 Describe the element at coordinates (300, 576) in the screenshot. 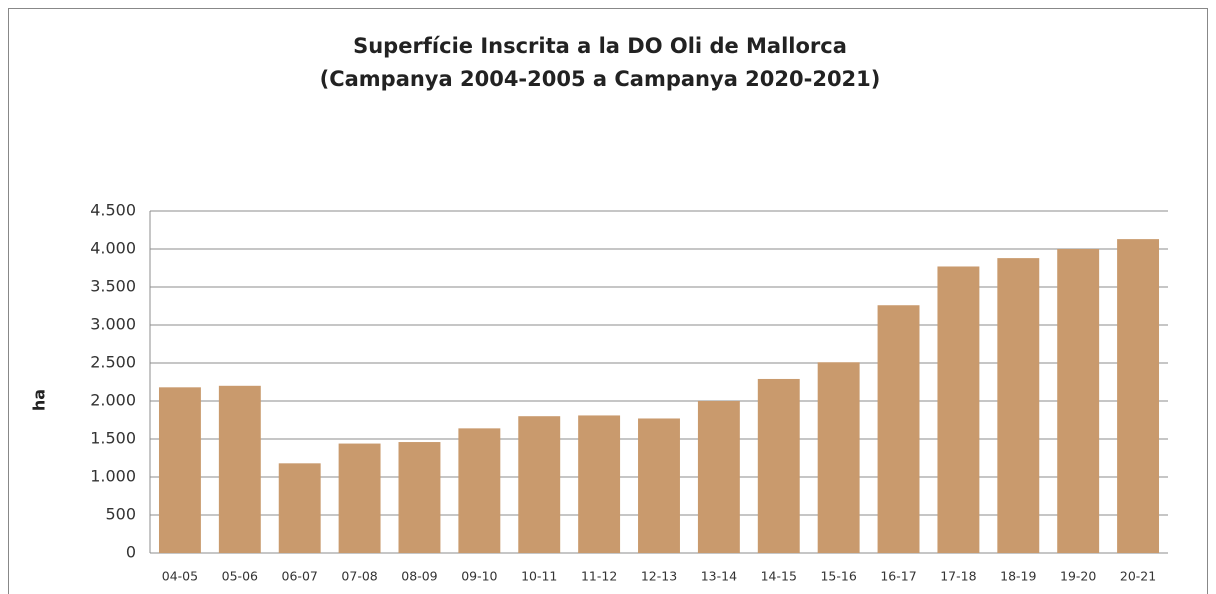

I see `x-tick-label: 06-07` at that location.